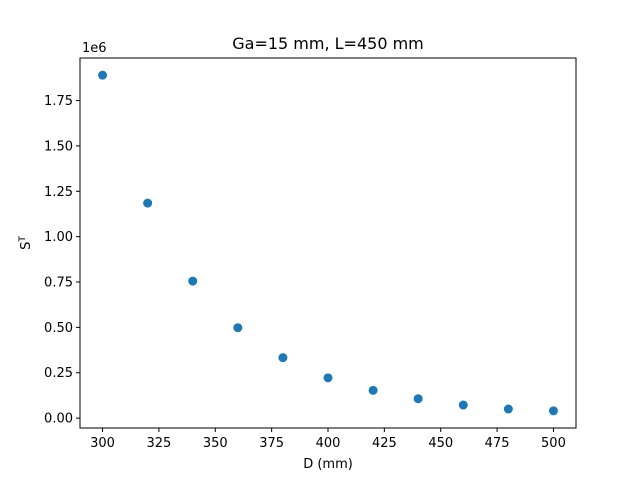 The width and height of the screenshot is (640, 480). What do you see at coordinates (58, 328) in the screenshot?
I see `y-tick-label: 0.50` at bounding box center [58, 328].